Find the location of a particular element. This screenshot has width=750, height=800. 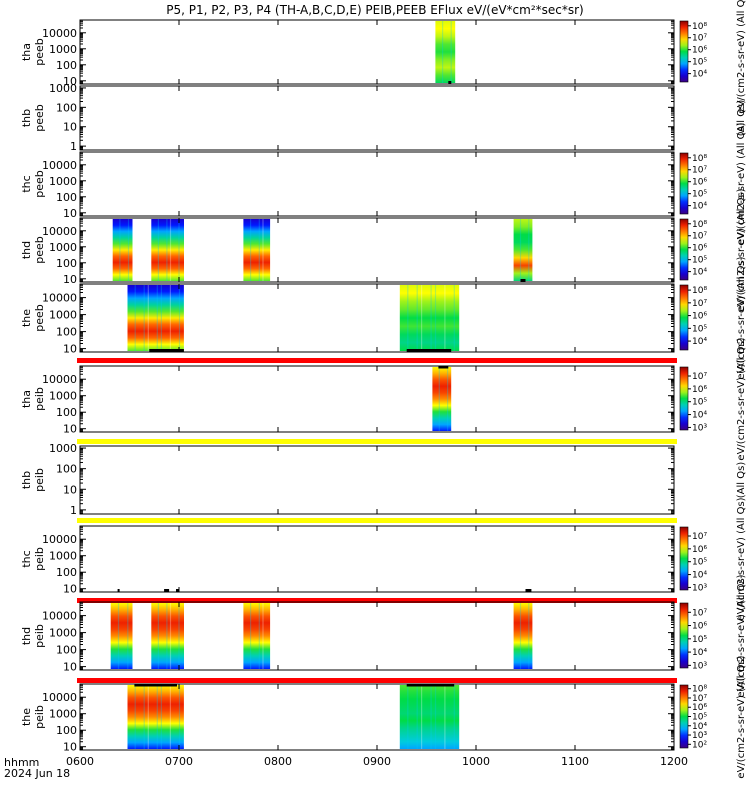

x-tick-label: 1100 is located at coordinates (575, 761).